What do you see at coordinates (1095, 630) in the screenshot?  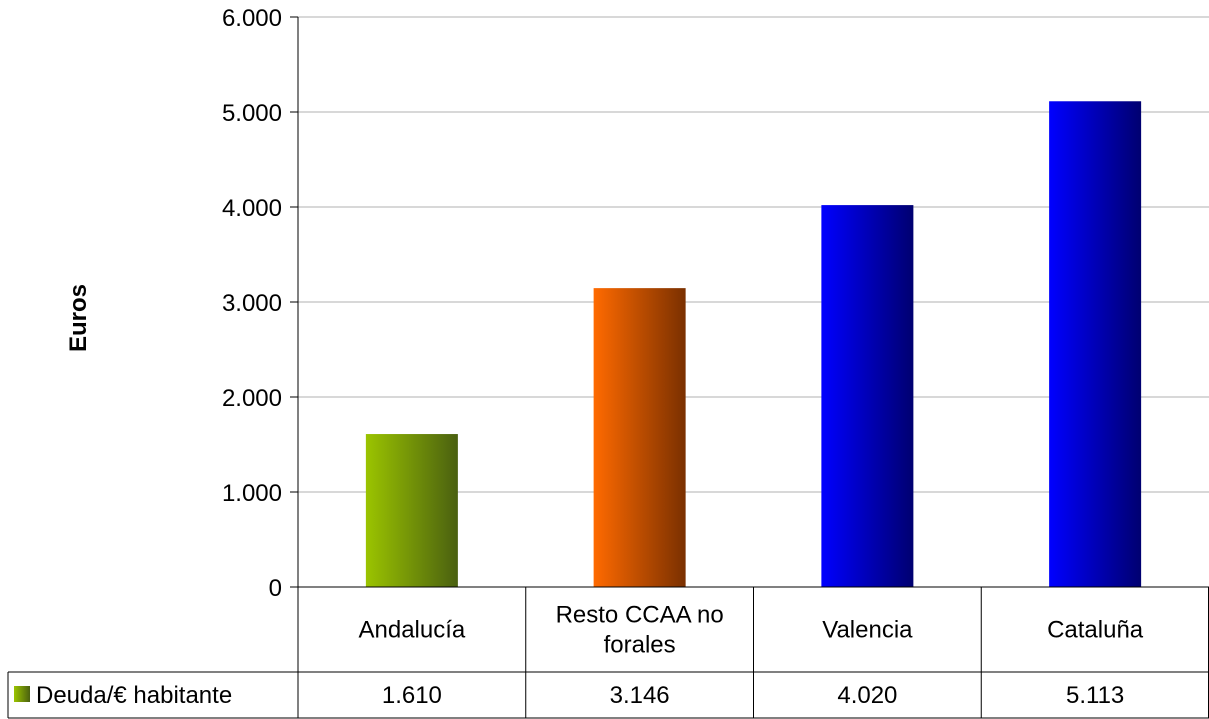 I see `category-label: Cataluña` at bounding box center [1095, 630].